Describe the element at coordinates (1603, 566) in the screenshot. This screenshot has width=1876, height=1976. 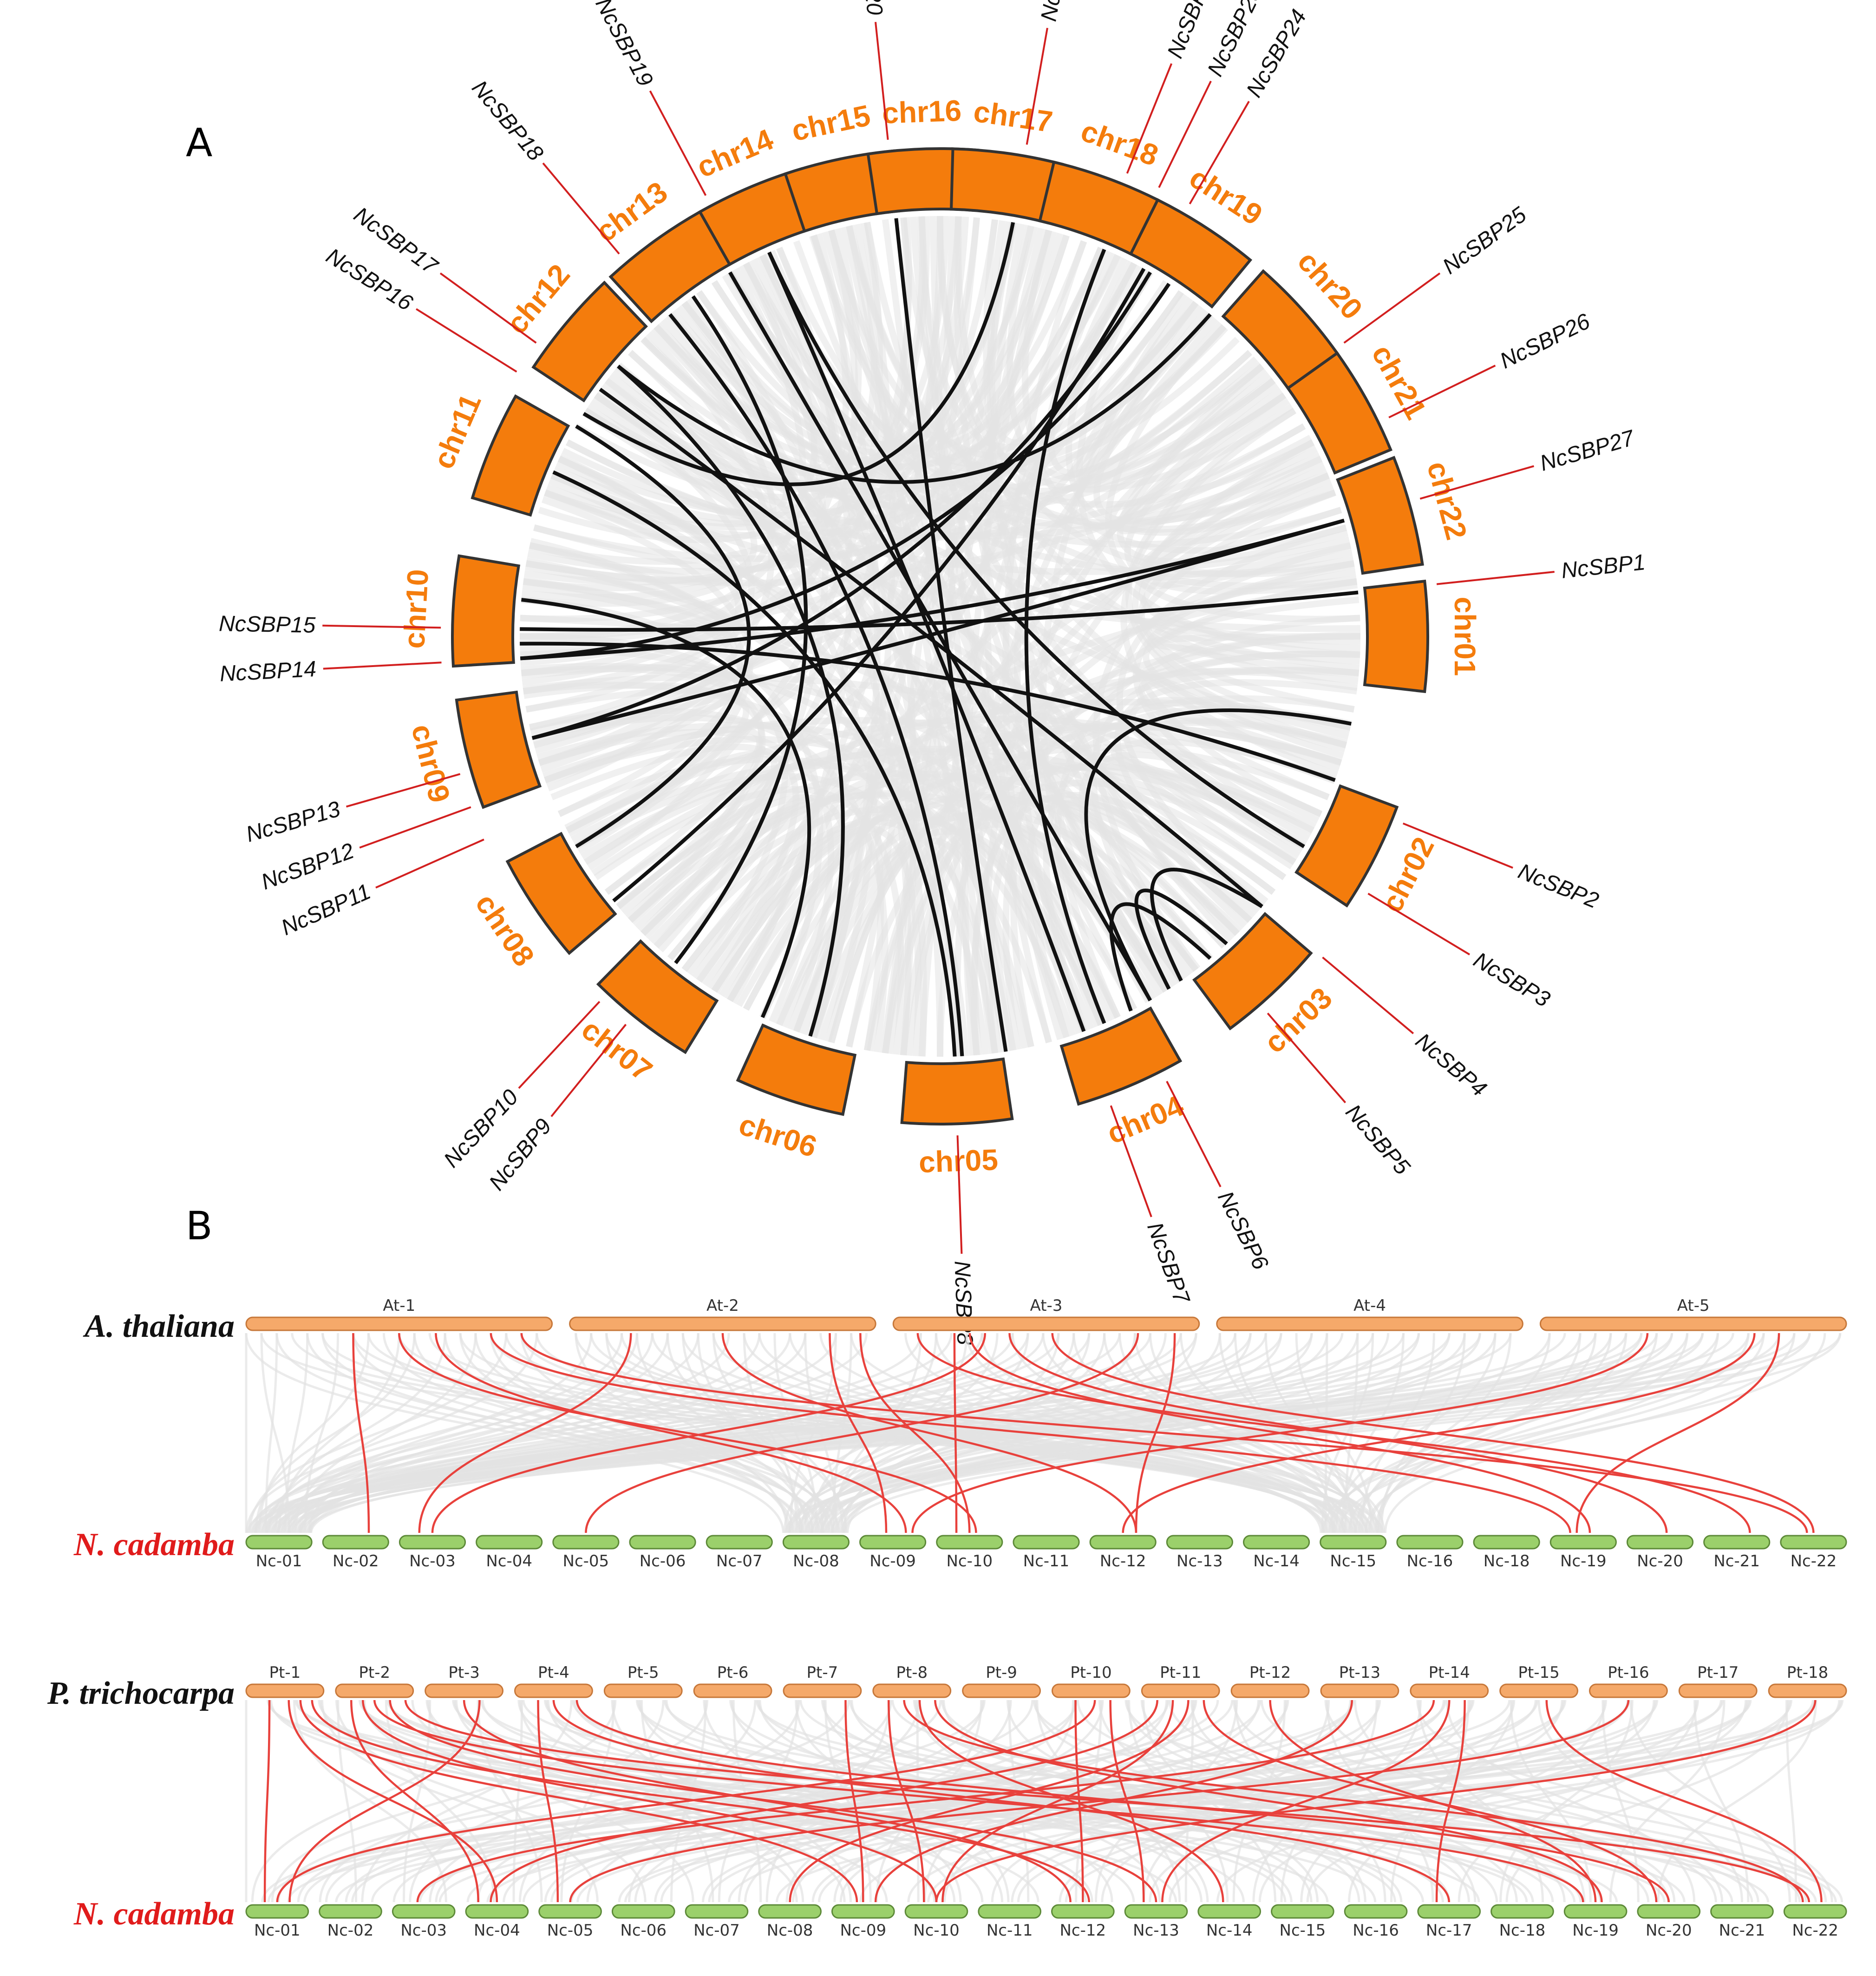
I see `gene-label: NcSBP1` at that location.